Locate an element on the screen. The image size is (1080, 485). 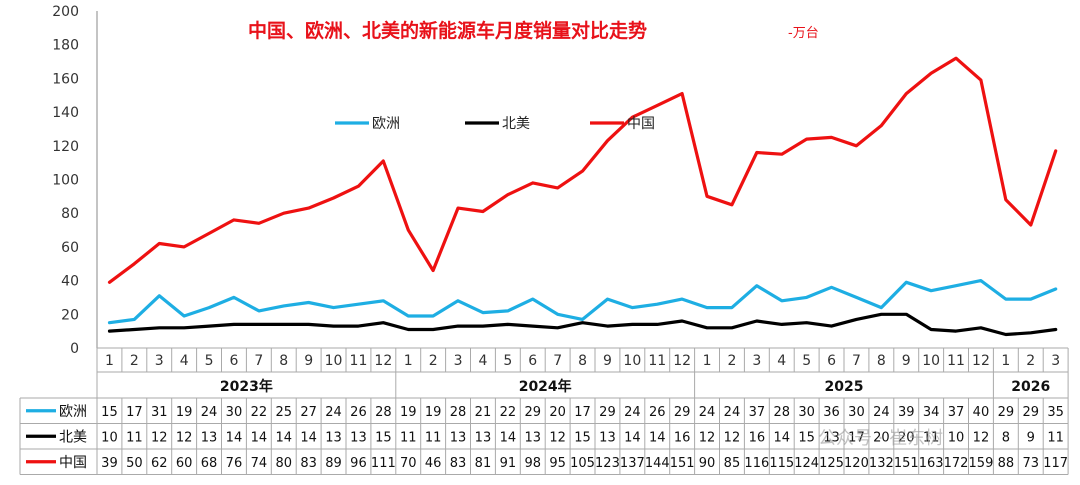
data-label: 80 is located at coordinates (283, 463).